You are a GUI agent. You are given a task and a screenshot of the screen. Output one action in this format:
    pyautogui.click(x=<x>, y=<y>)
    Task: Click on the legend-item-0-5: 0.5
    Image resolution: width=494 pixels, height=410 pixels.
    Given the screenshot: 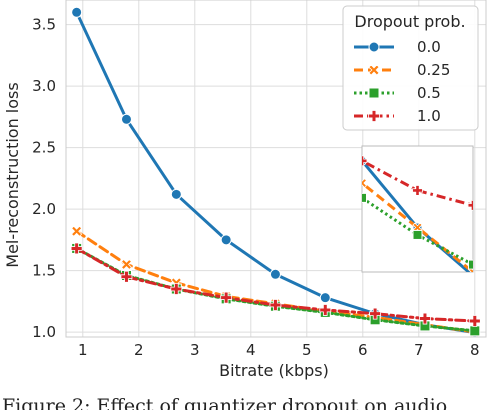 What is the action you would take?
    pyautogui.click(x=397, y=93)
    